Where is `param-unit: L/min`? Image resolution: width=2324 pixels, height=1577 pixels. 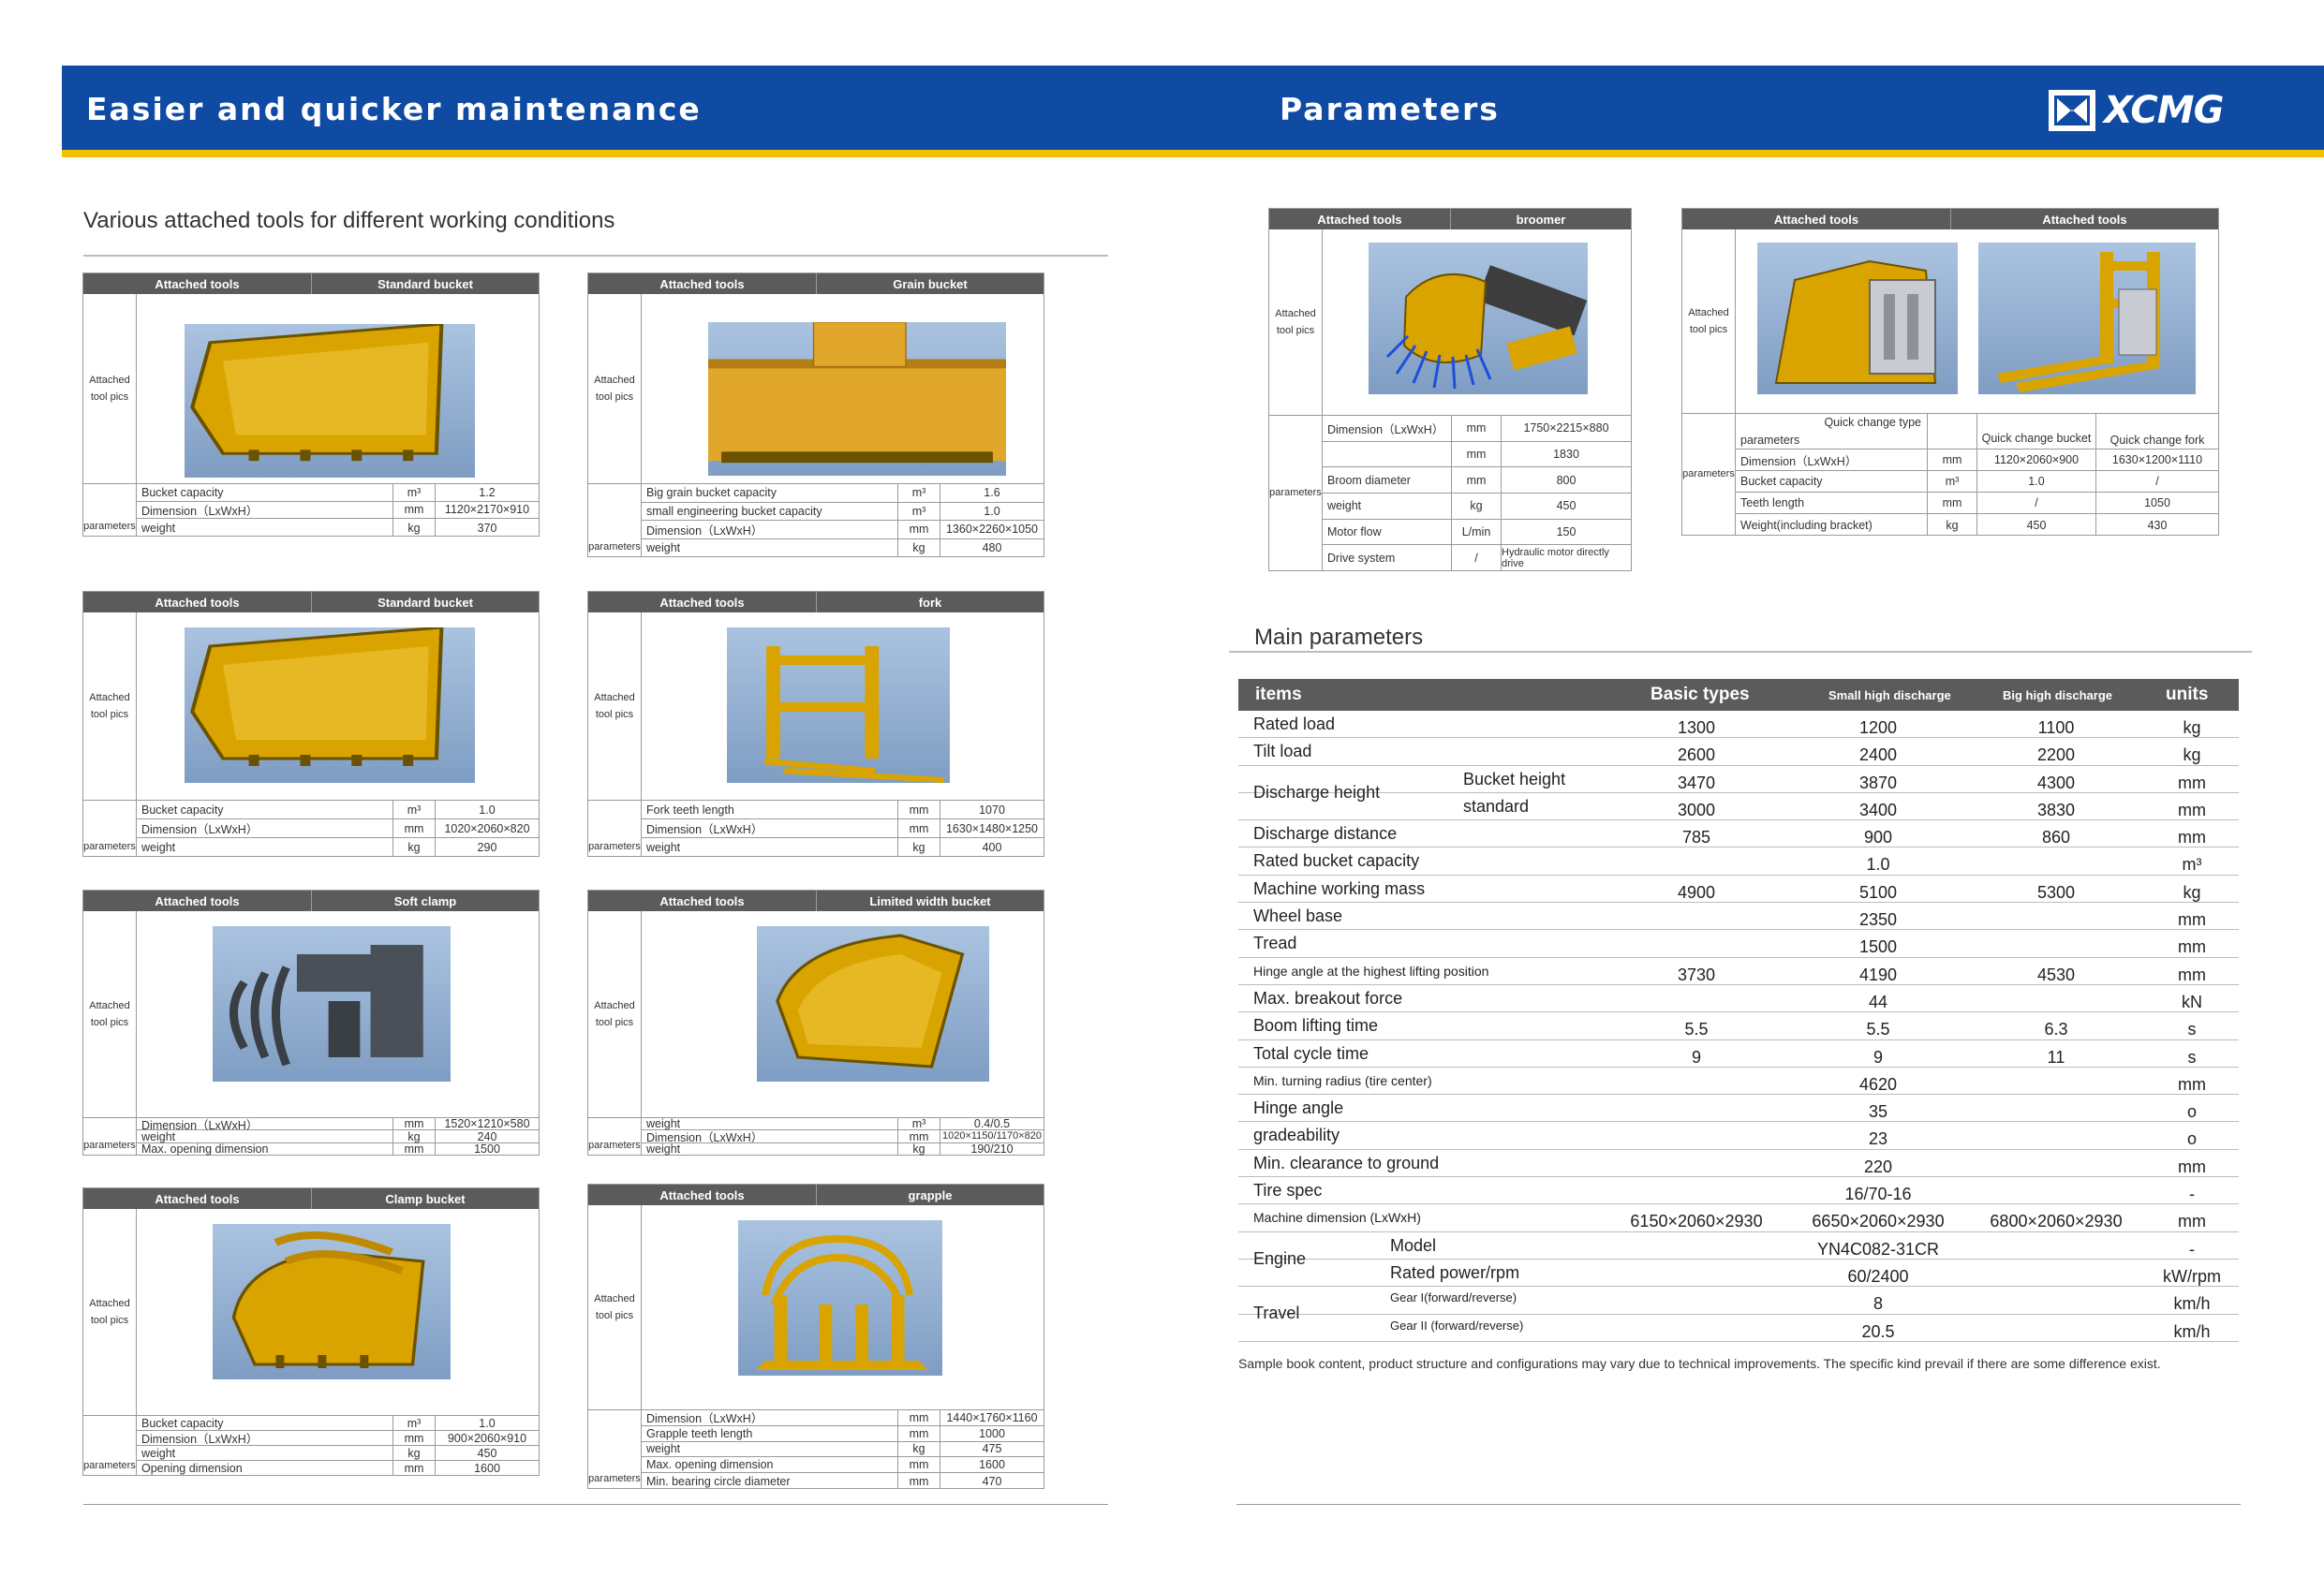
param-unit: L/min is located at coordinates (1477, 532).